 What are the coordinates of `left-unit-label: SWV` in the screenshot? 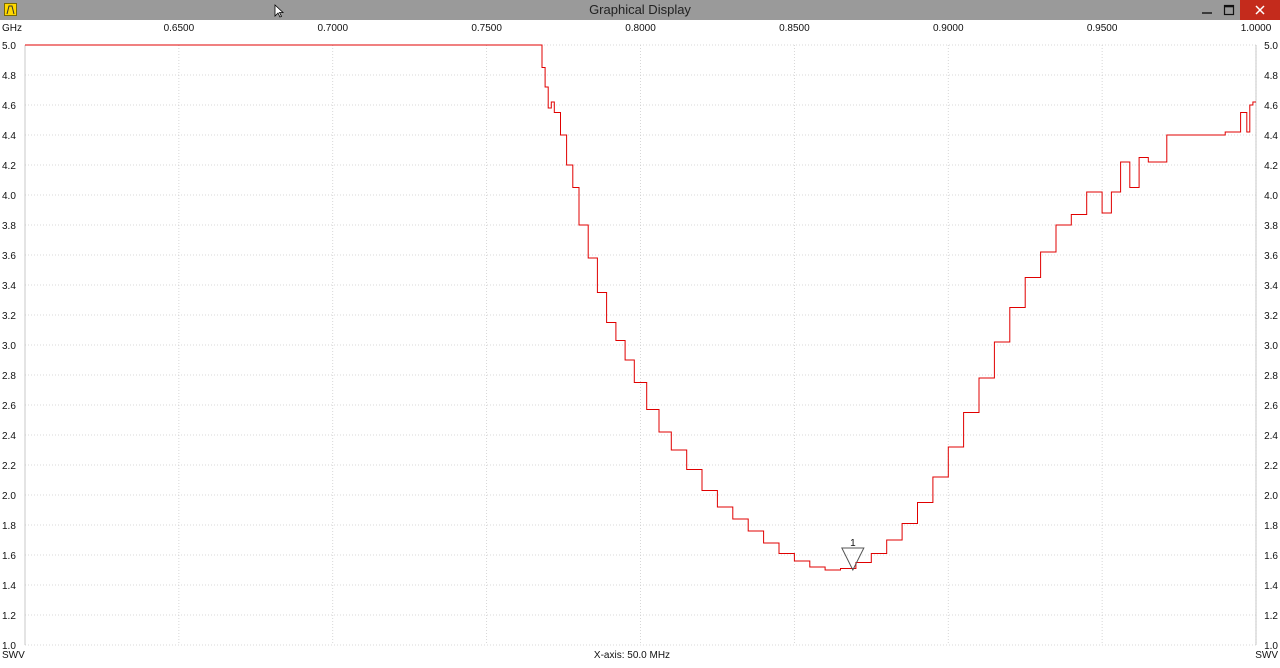 It's located at (13, 655).